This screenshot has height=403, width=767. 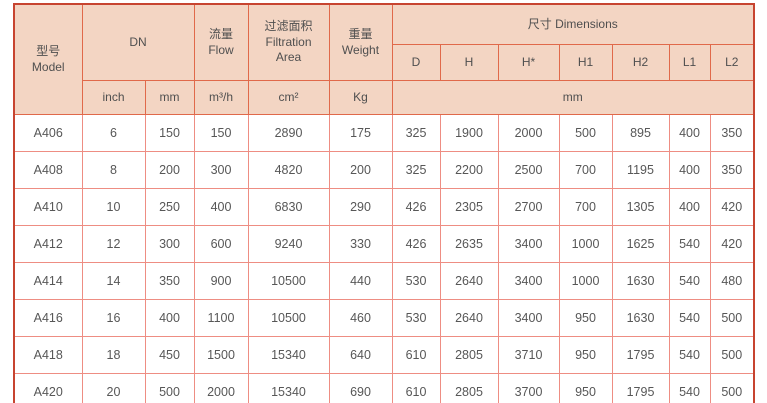 What do you see at coordinates (288, 26) in the screenshot?
I see `header-filtration-zh: 过滤面积` at bounding box center [288, 26].